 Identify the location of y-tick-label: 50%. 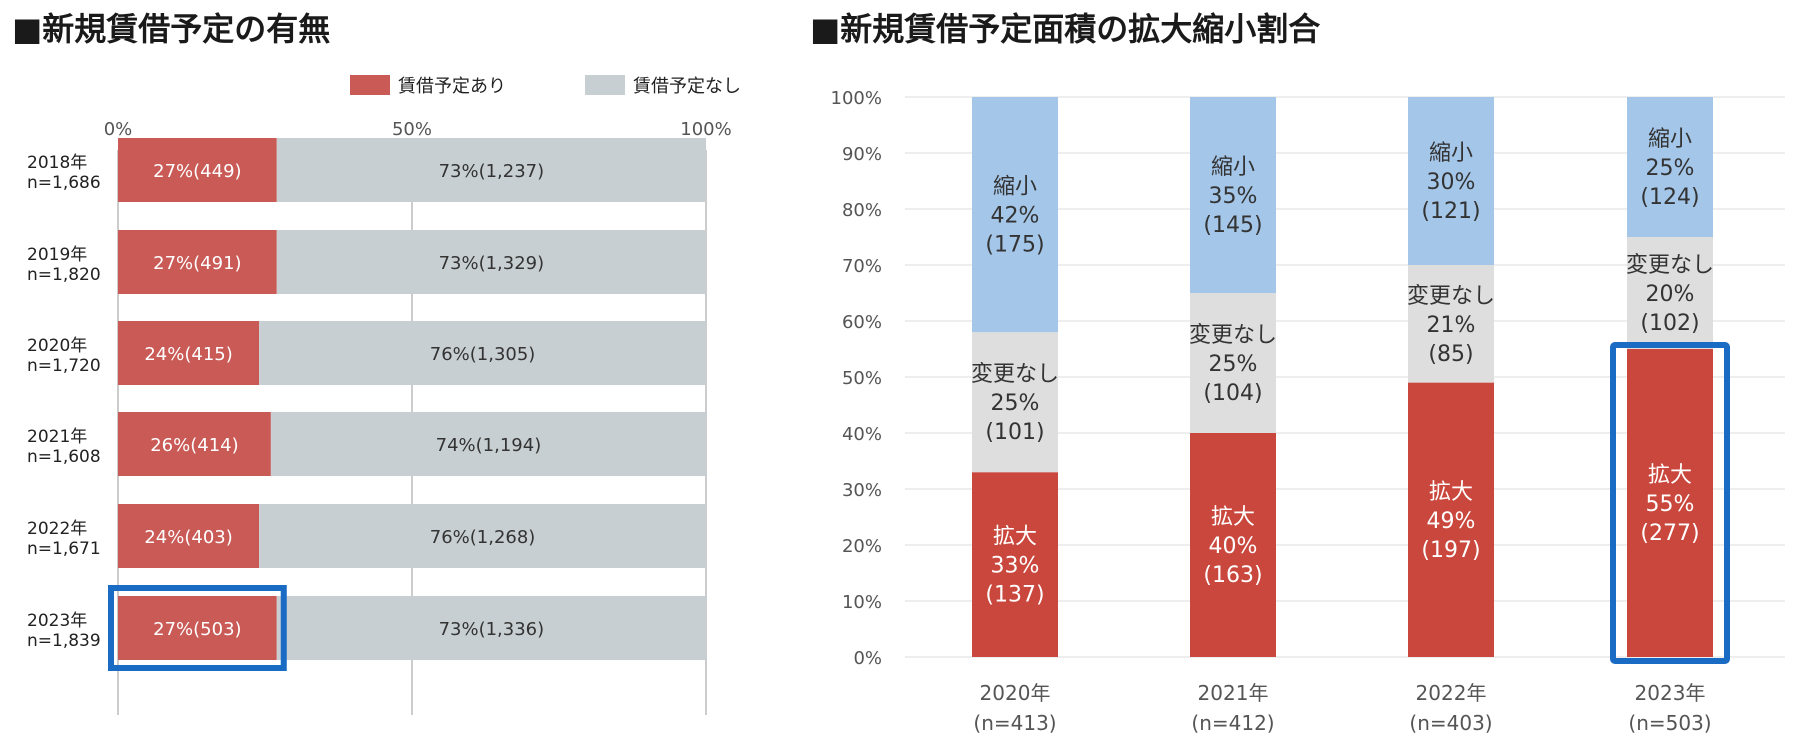
(862, 378).